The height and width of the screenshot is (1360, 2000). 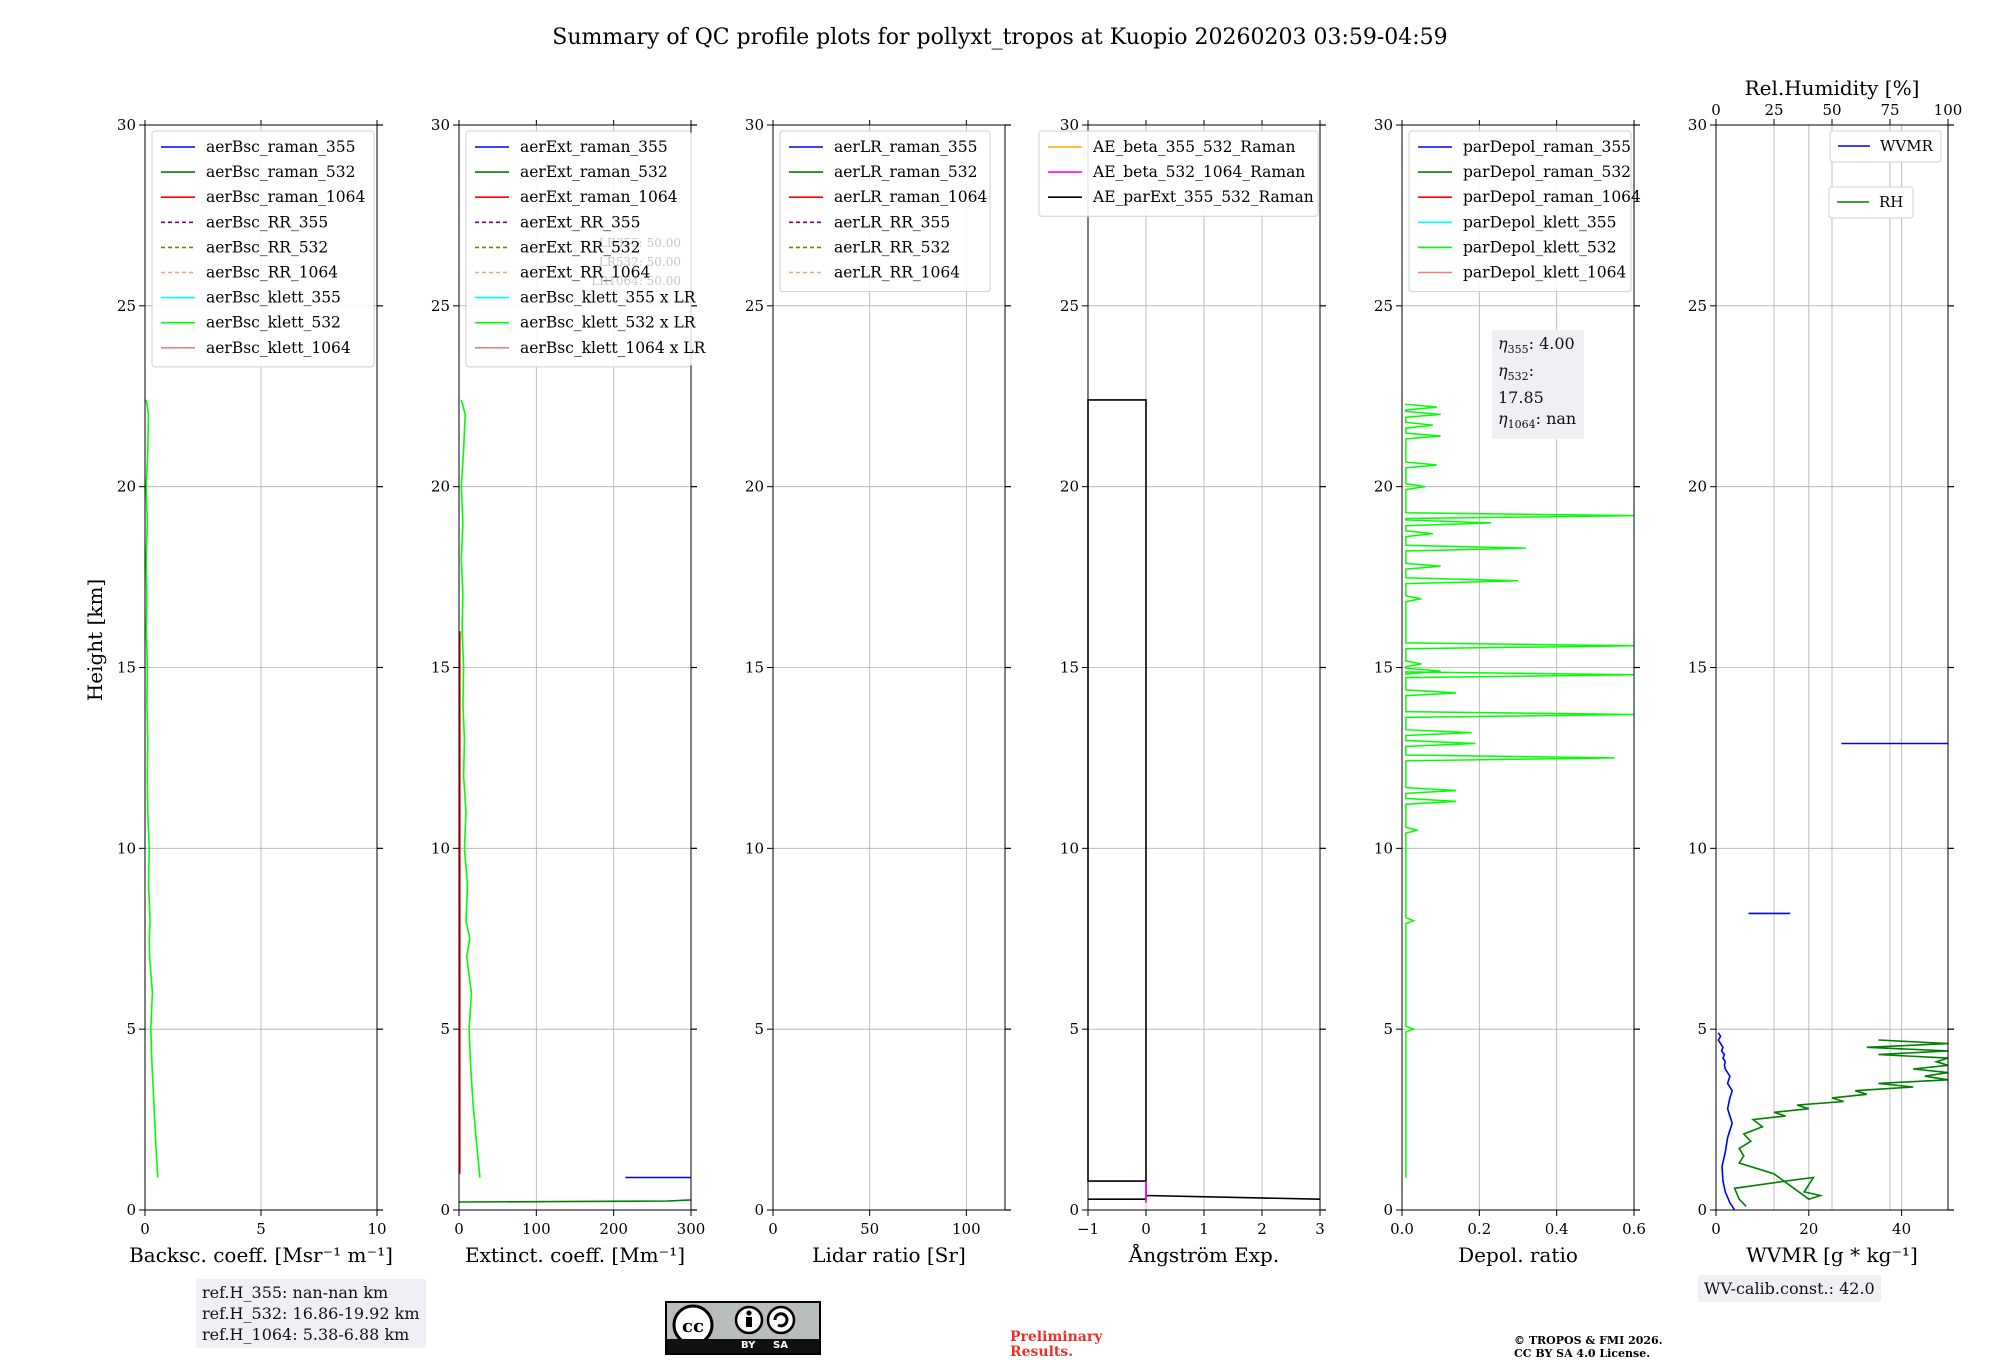 I want to click on legend-label: aerBsc_klett_1064, so click(x=278, y=348).